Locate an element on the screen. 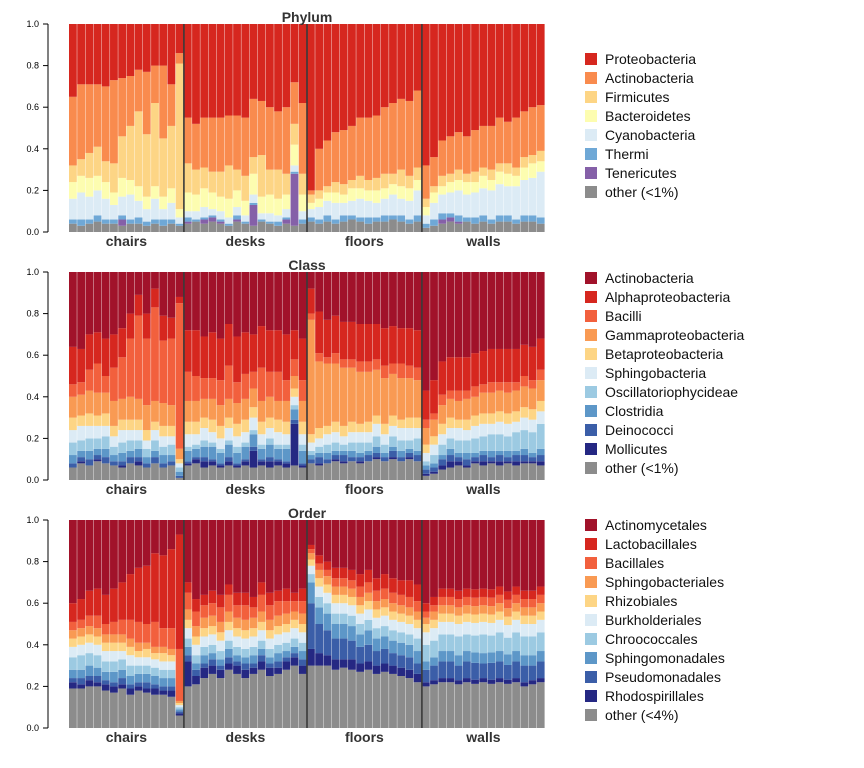 The width and height of the screenshot is (864, 768). legend-label: Clostridia is located at coordinates (634, 411).